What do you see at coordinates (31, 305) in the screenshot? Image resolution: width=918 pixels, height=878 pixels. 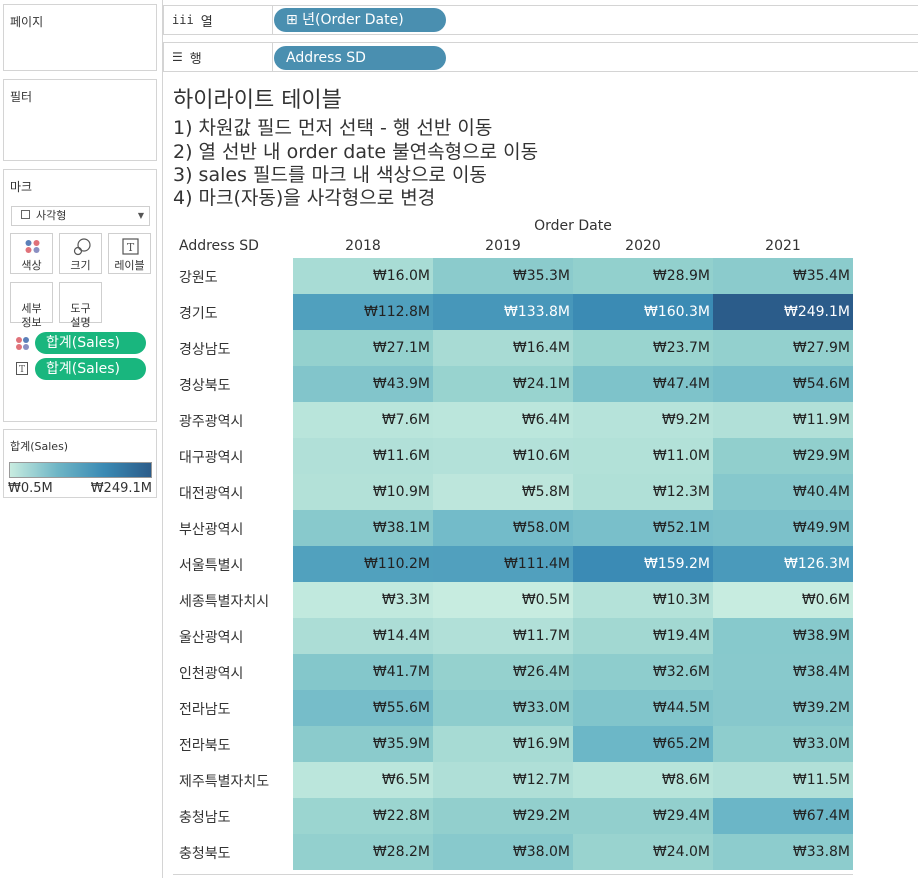 I see `detail-button: 세부 정보` at bounding box center [31, 305].